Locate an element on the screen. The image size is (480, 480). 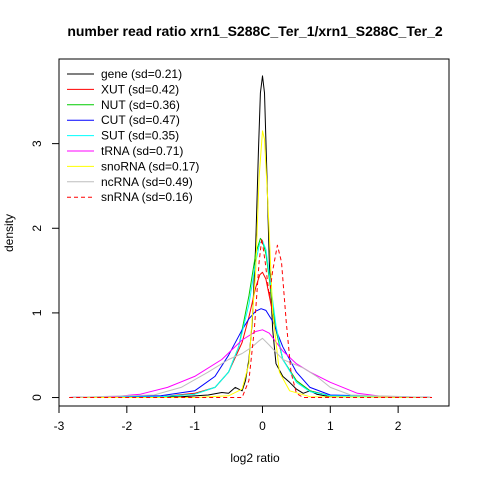
y-tick-label: 3 is located at coordinates (37, 143).